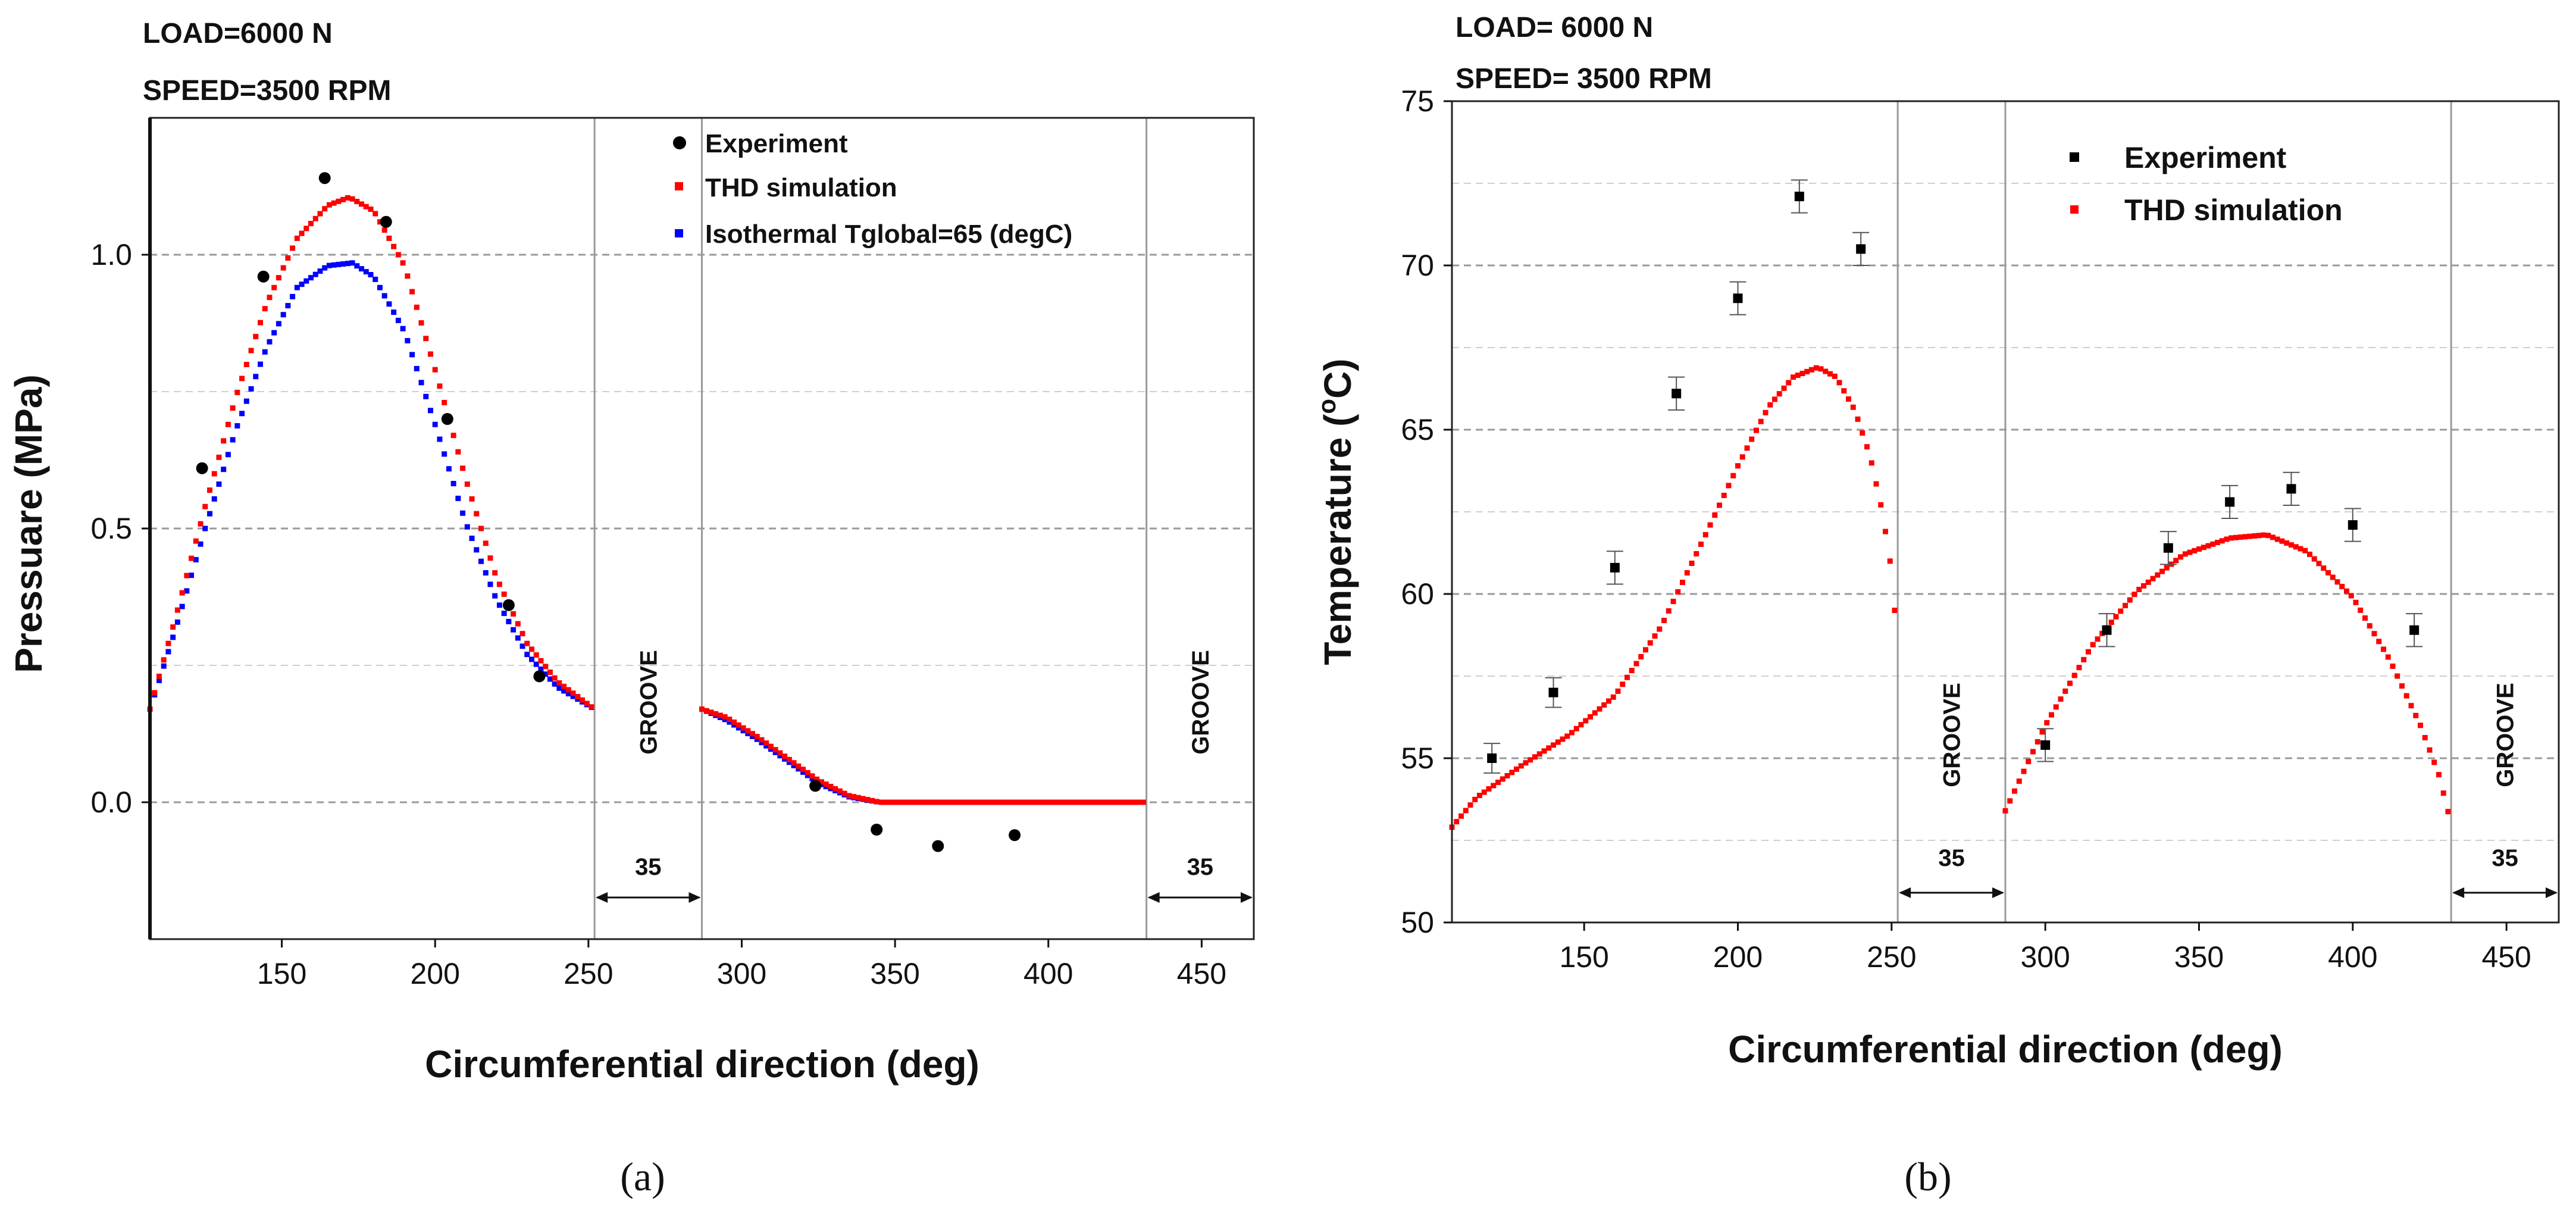 This screenshot has width=2576, height=1226. I want to click on y-axis-ticks: 0.0 0.5 1.0, so click(120, 528).